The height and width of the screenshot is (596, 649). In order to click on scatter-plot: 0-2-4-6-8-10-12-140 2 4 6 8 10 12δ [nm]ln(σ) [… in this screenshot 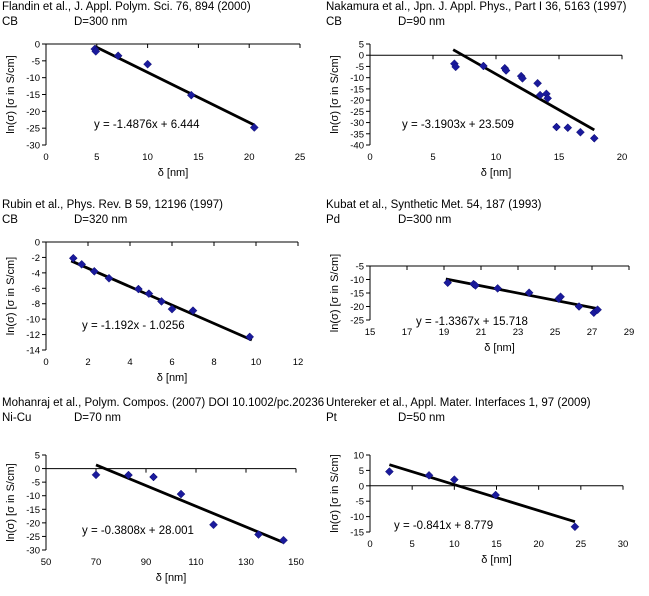, I will do `click(154, 311)`.